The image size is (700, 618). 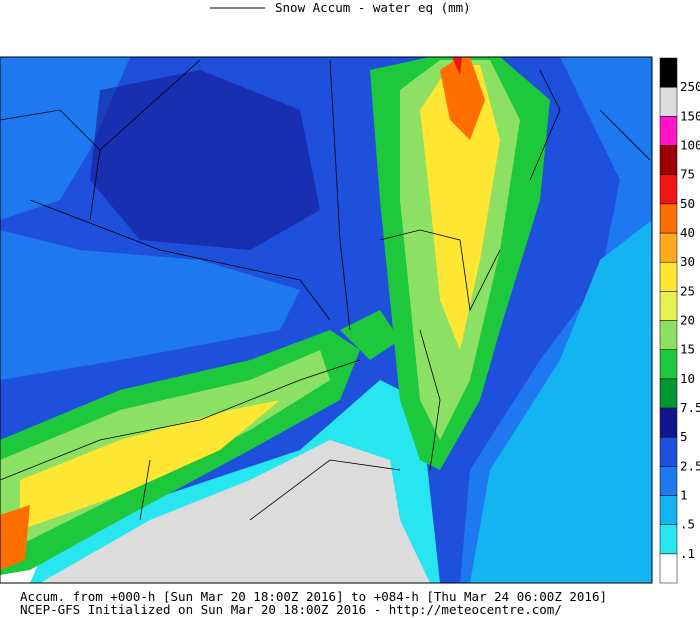 What do you see at coordinates (687, 524) in the screenshot?
I see `colorbar-label: .5` at bounding box center [687, 524].